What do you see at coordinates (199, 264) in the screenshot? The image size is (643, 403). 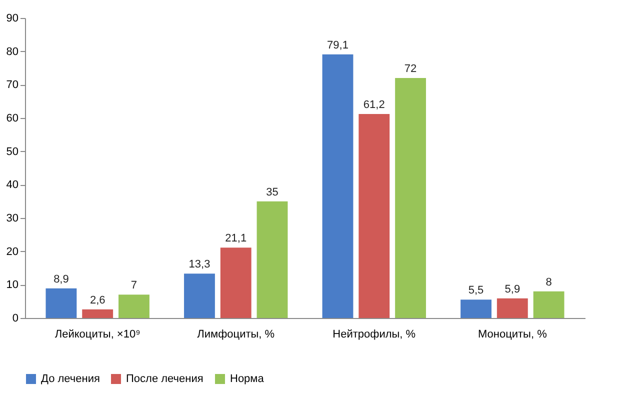 I see `data-label: 13,3` at bounding box center [199, 264].